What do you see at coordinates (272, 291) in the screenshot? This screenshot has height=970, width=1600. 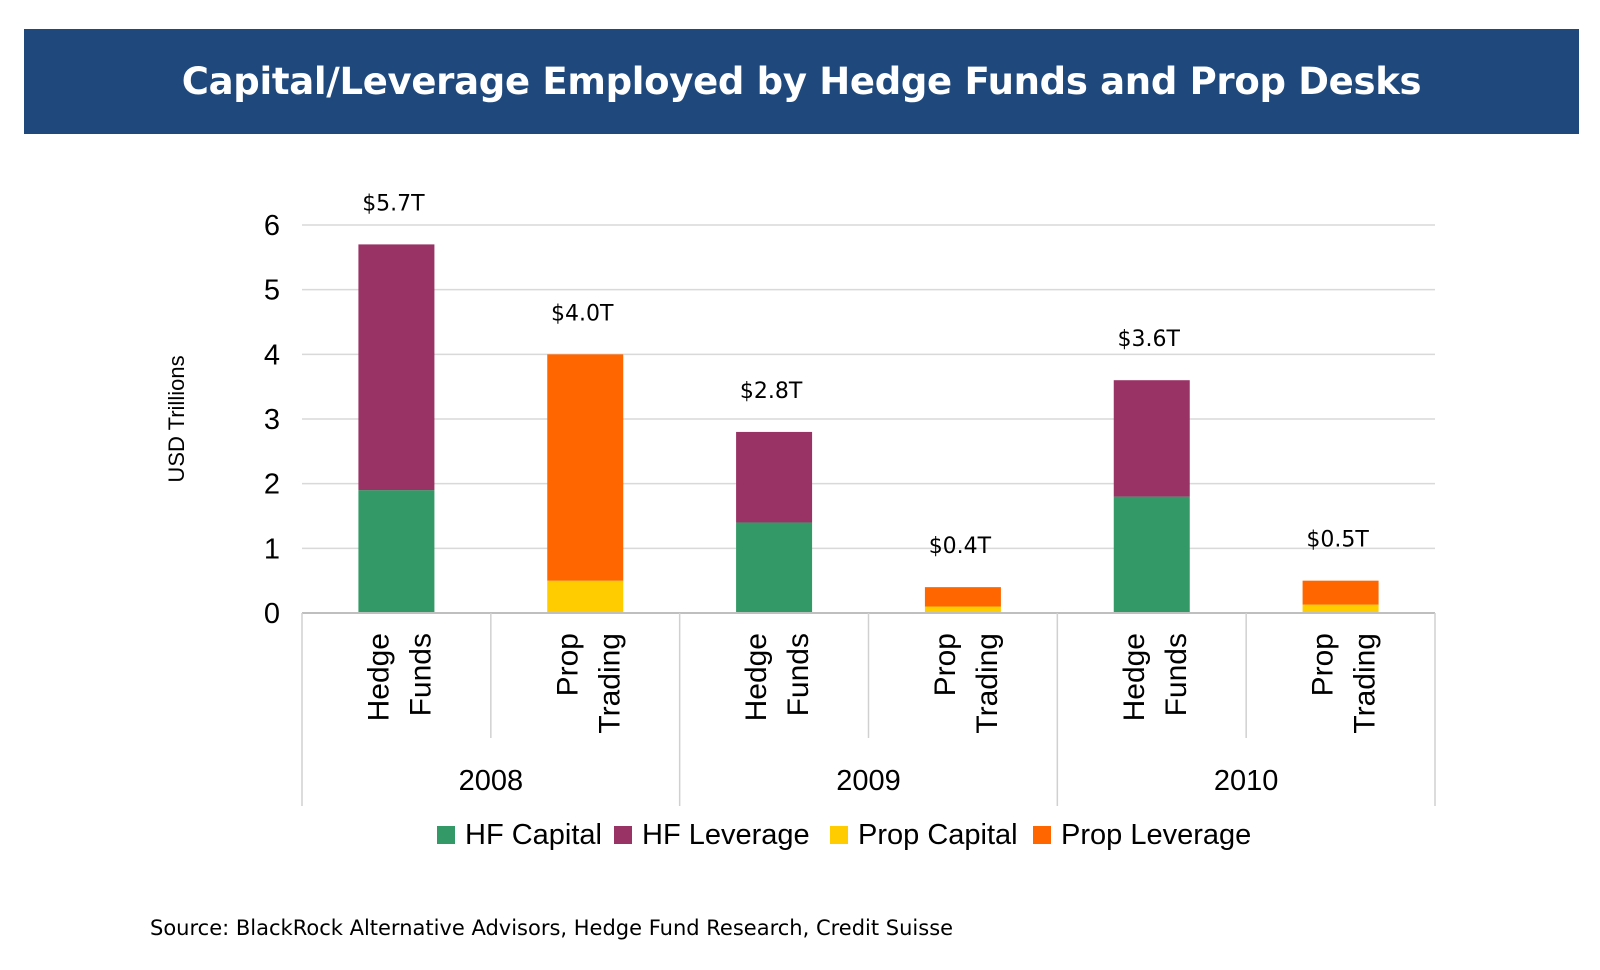 I see `y-tick-label: 5` at bounding box center [272, 291].